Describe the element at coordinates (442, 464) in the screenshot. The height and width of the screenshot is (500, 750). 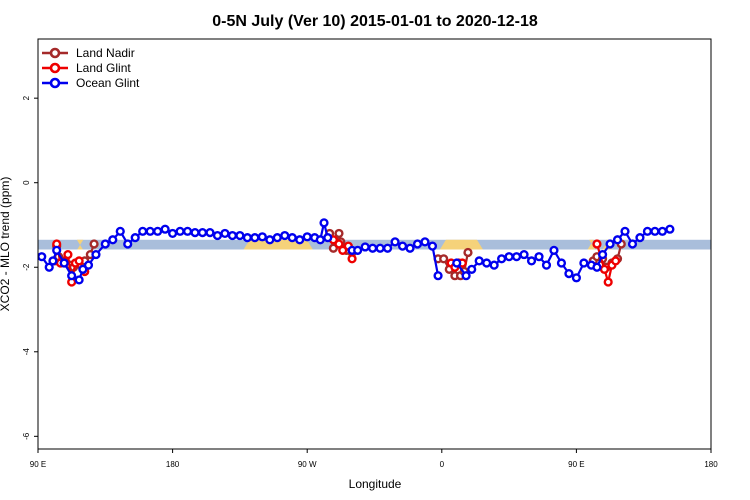
I see `x-tick-label: 0` at that location.